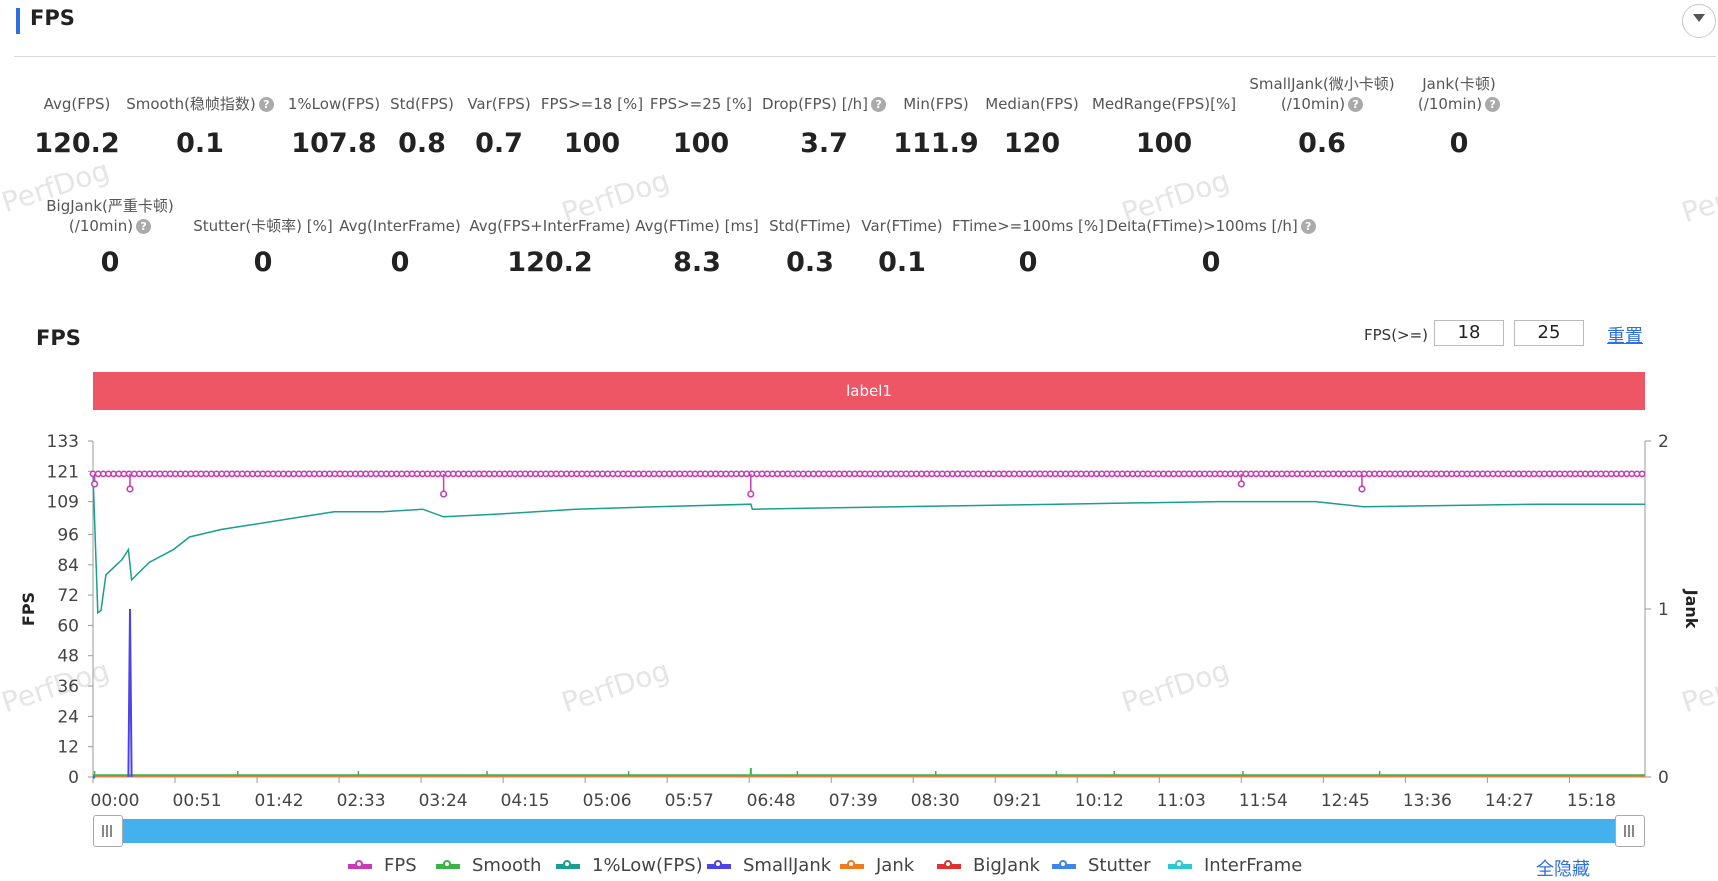 This screenshot has width=1718, height=881. I want to click on fps-point, so click(1642, 474).